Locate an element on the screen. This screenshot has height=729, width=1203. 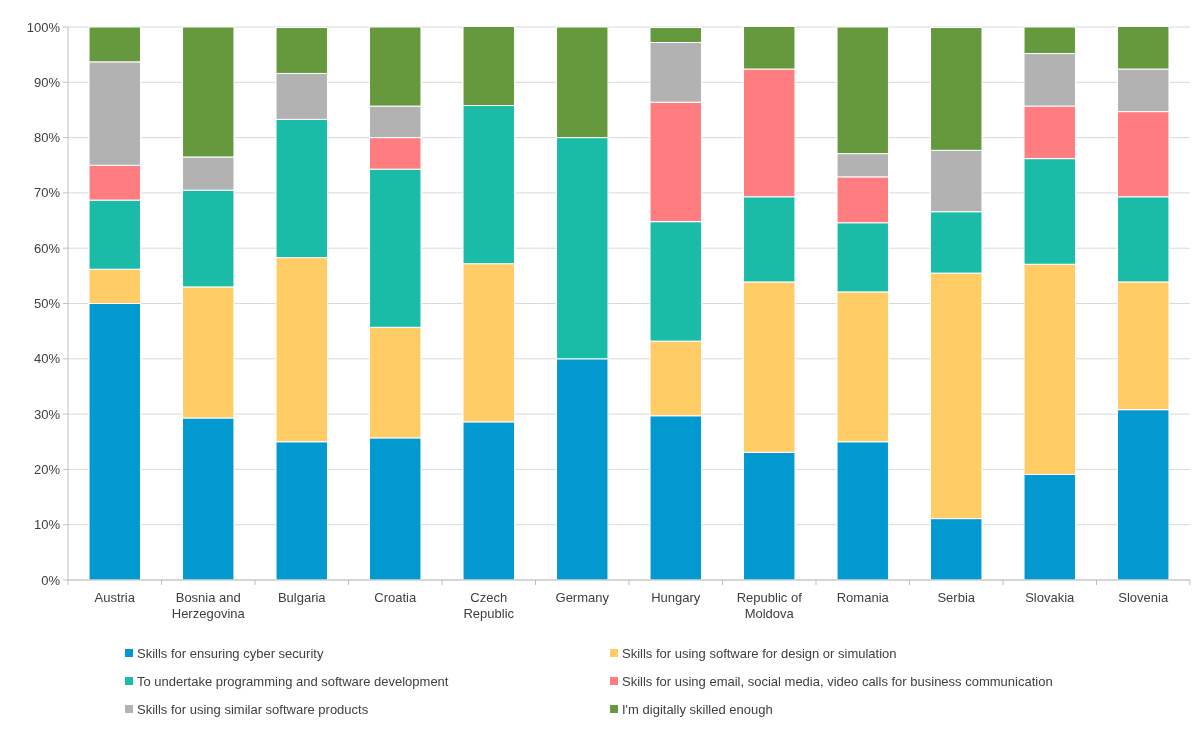
x-tick-label: Romania is located at coordinates (863, 597).